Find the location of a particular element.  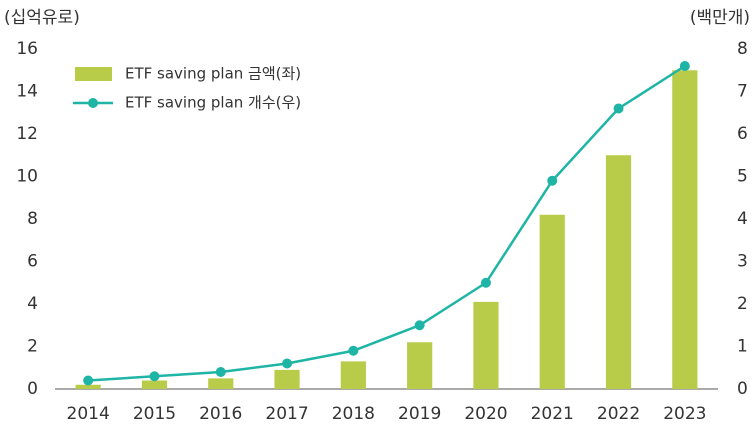

y2-tick-label: 4 is located at coordinates (742, 219).